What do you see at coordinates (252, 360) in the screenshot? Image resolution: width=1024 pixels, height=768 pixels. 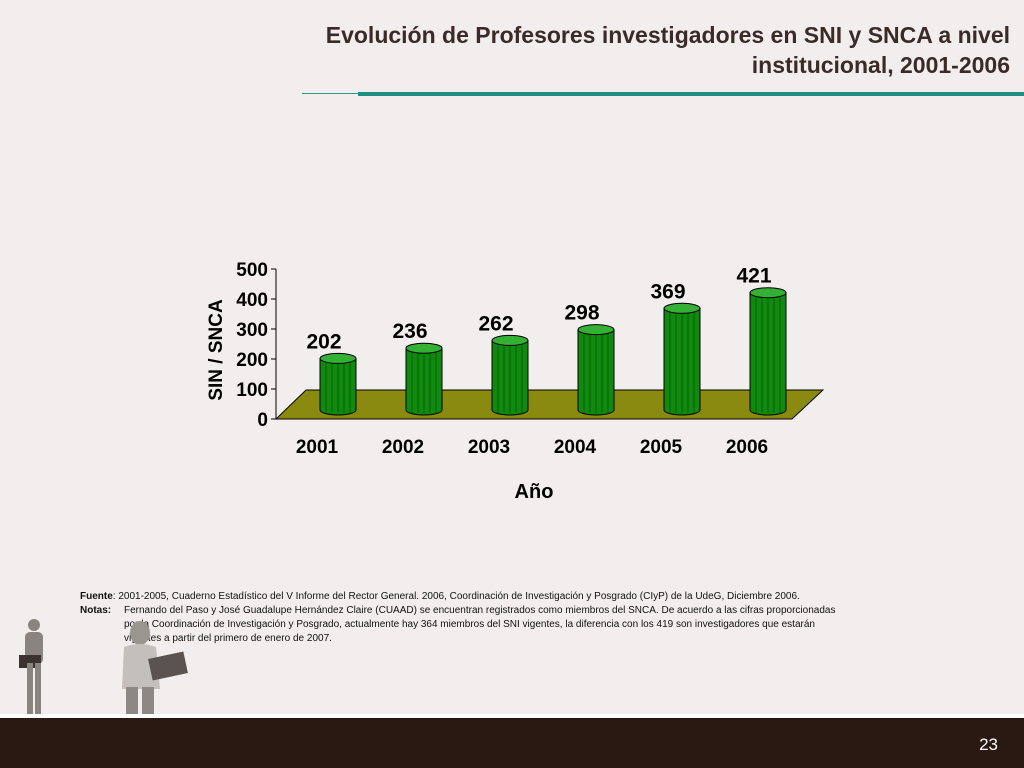 I see `y-tick-label: 200` at bounding box center [252, 360].